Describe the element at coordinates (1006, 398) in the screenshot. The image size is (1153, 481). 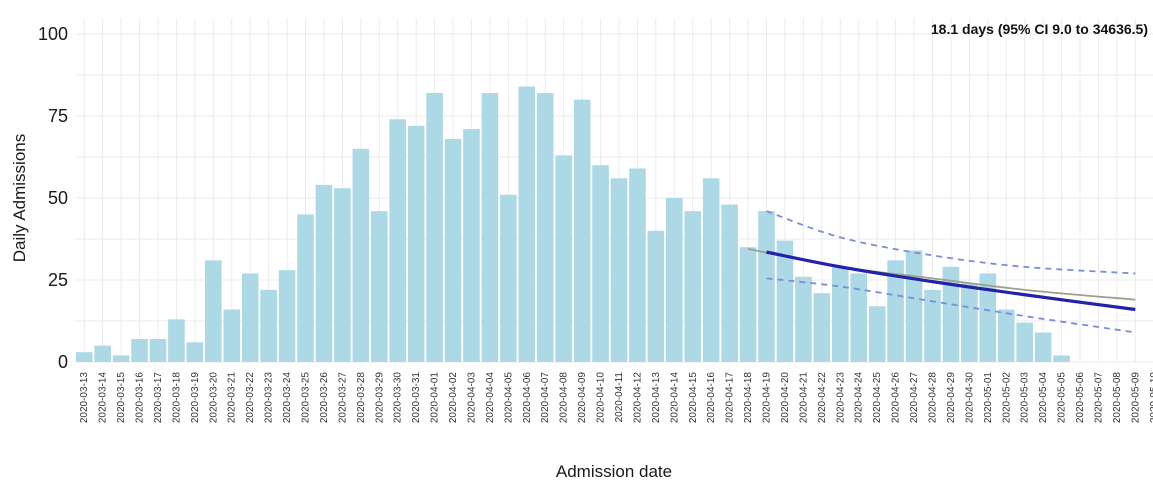
I see `x-tick-label: 2020-05-02` at that location.